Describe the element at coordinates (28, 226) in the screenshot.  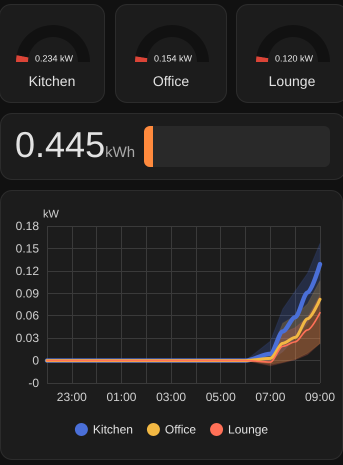
I see `y-tick-label: 0.18` at that location.